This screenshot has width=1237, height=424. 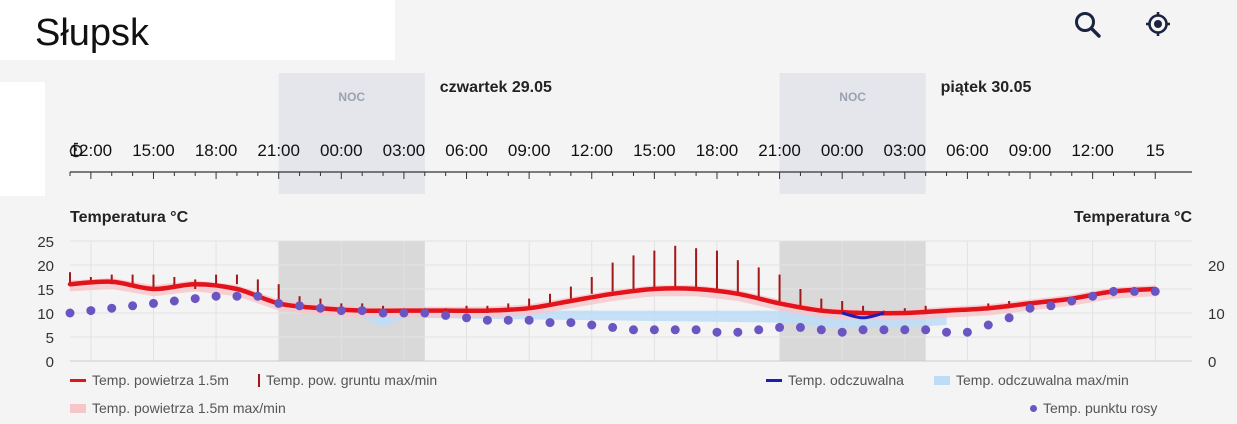 I want to click on y-left-tick: 0, so click(x=50, y=362).